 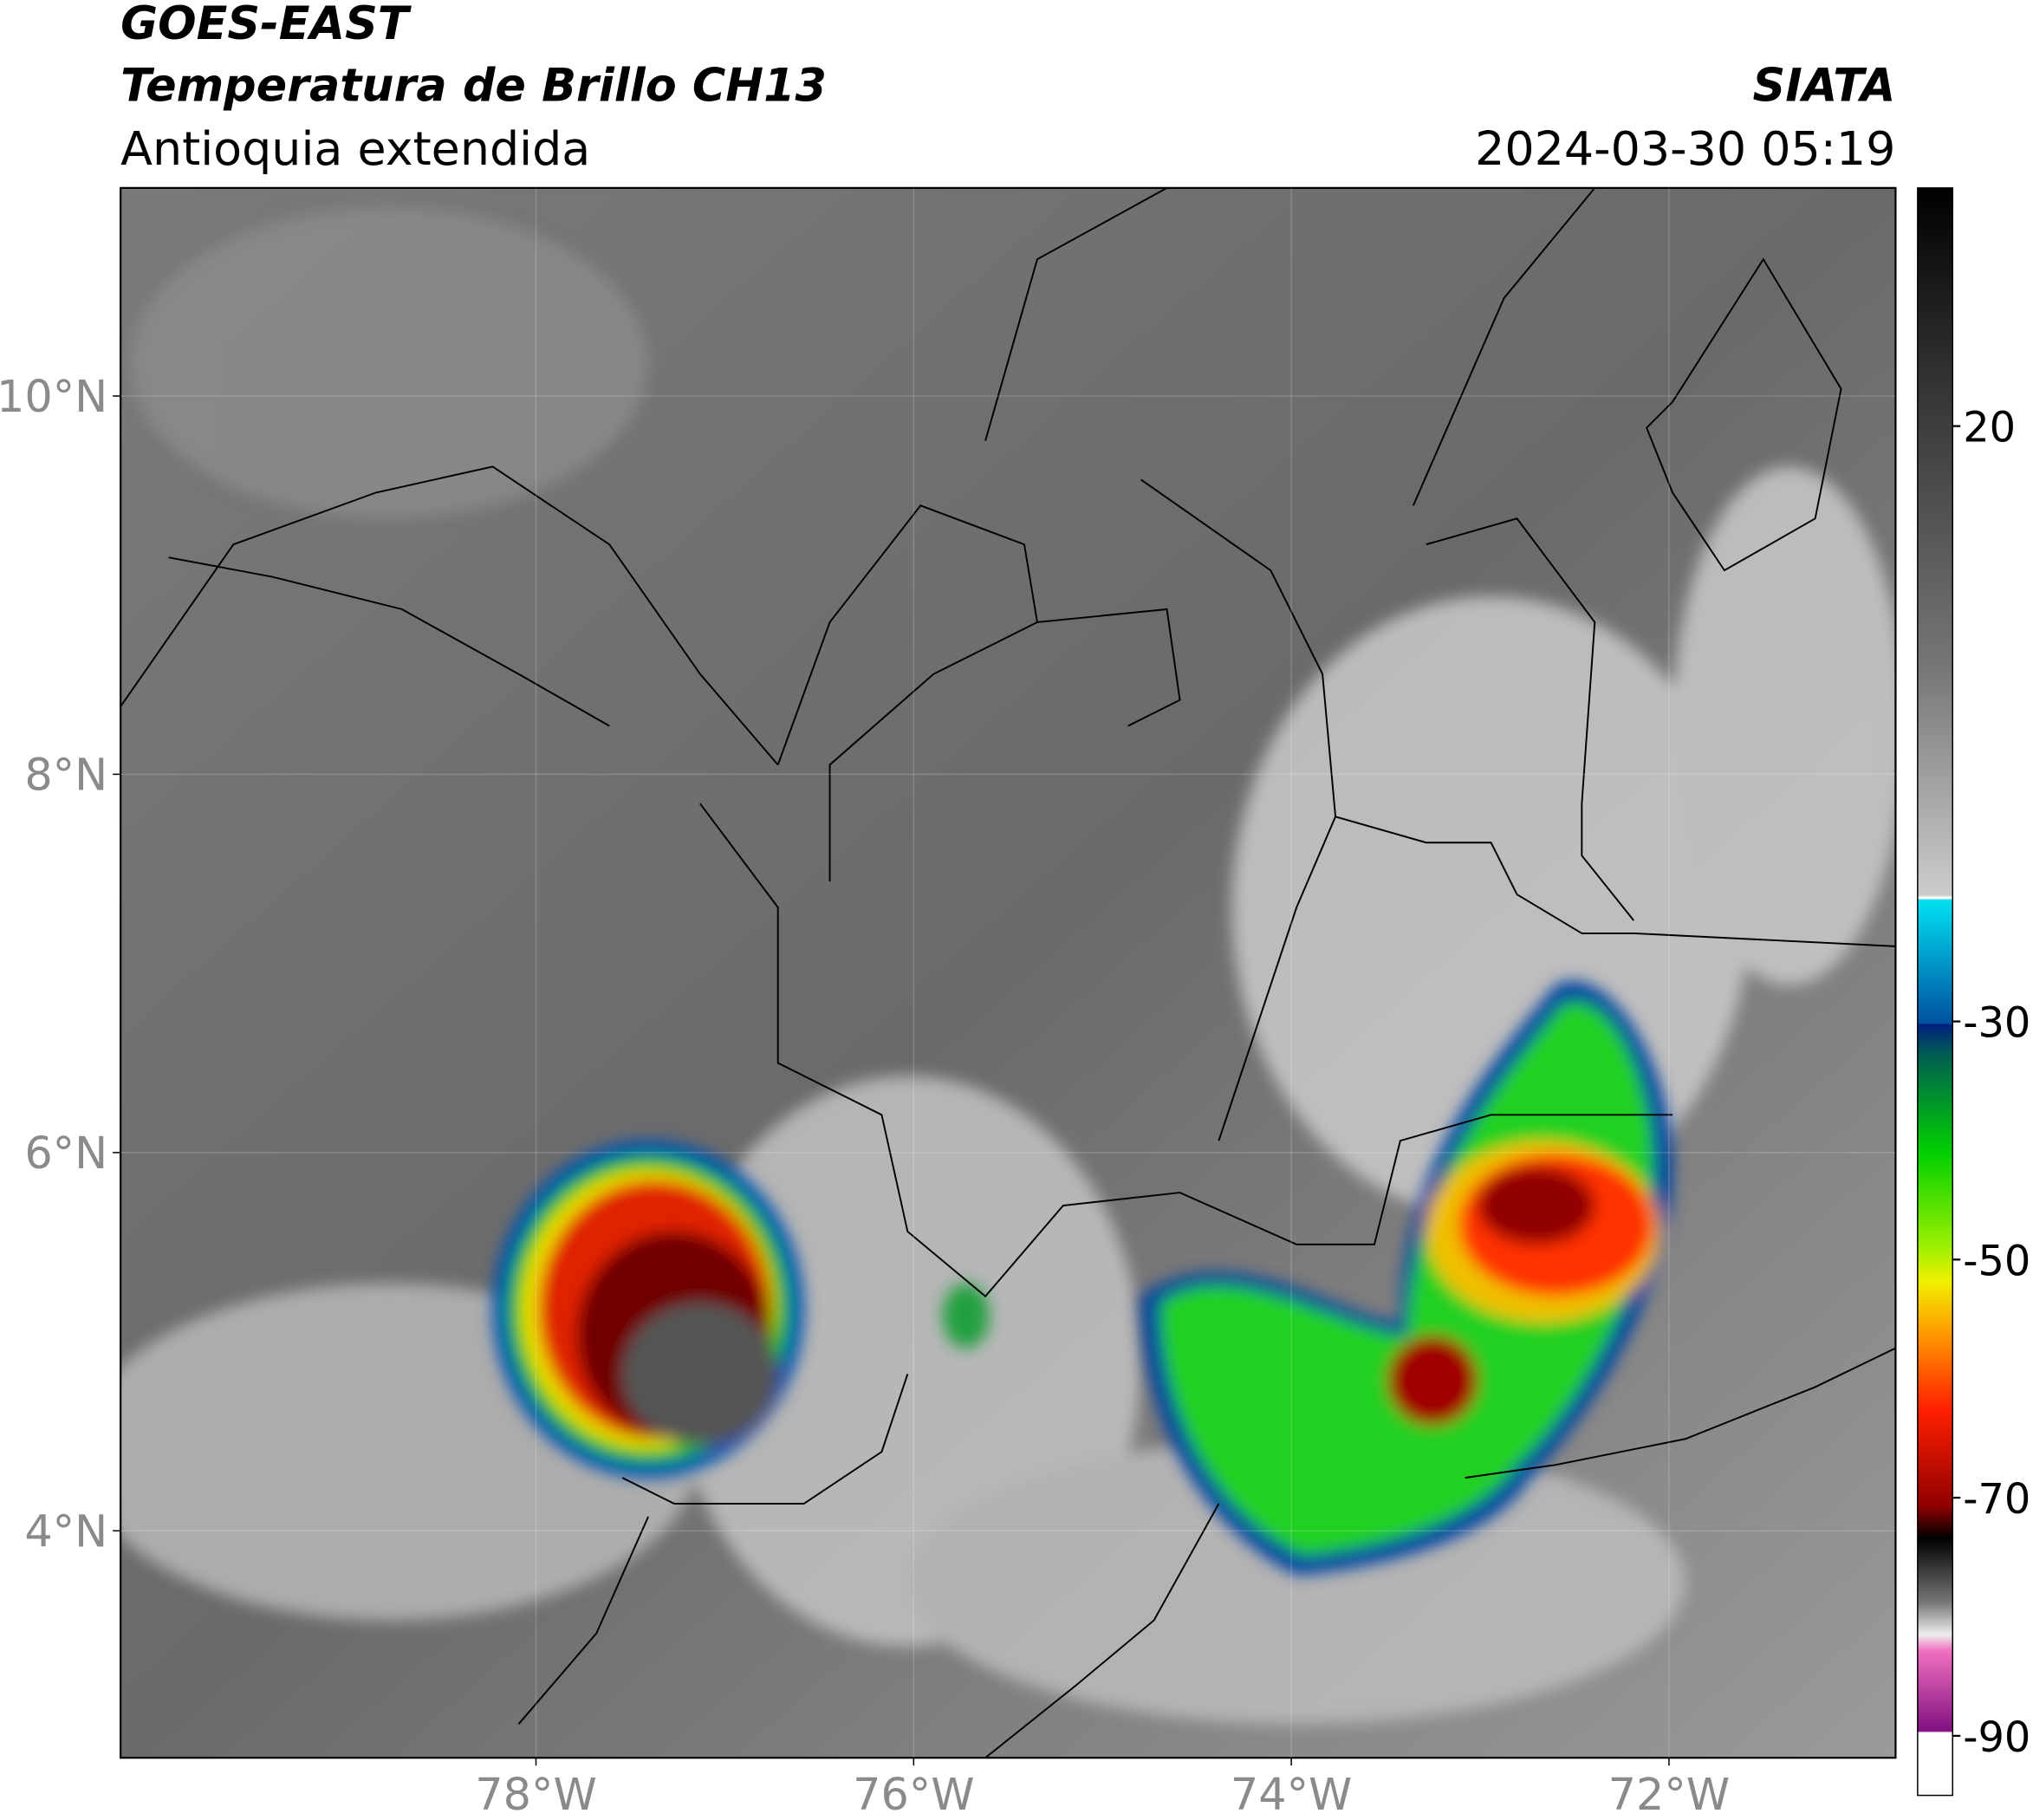 I want to click on region: Antioquia extendida, so click(x=355, y=148).